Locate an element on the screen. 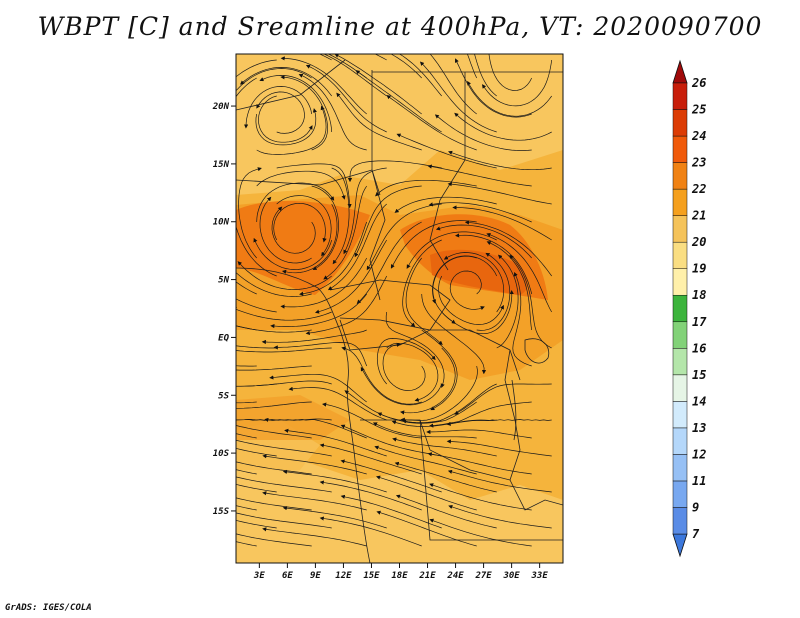 This screenshot has width=800, height=618. x-tick-label: 6E is located at coordinates (287, 576).